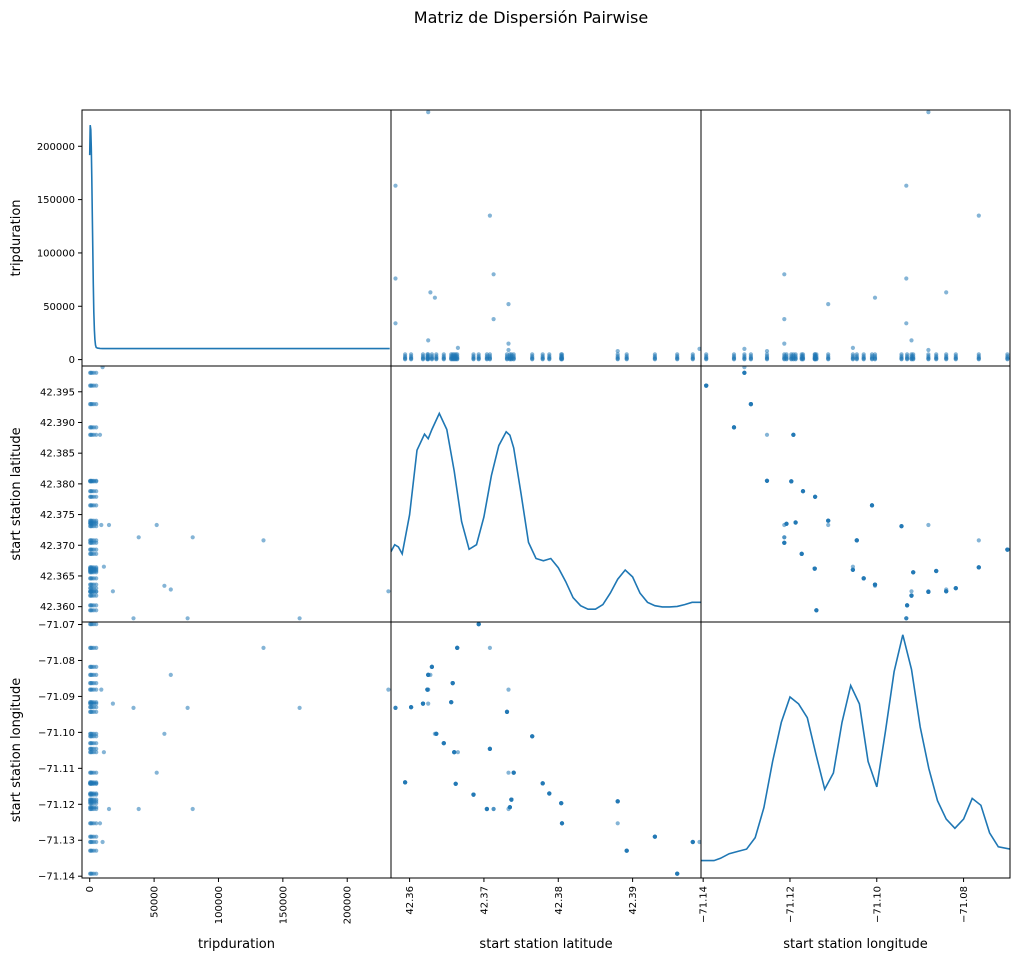 This screenshot has width=1021, height=961. What do you see at coordinates (790, 904) in the screenshot?
I see `x-tick-label: −71.12` at bounding box center [790, 904].